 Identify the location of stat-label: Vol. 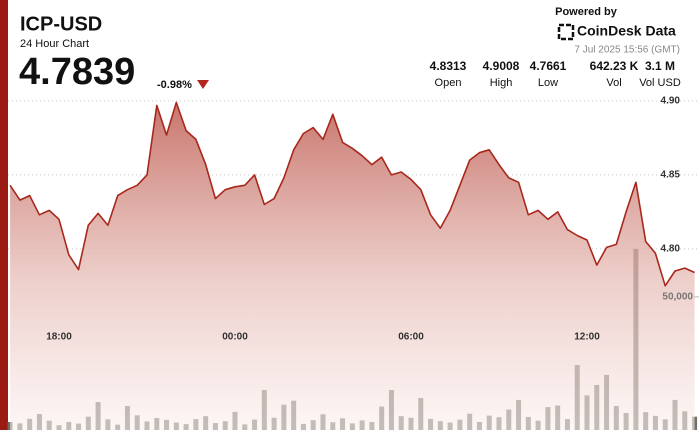
(613, 83).